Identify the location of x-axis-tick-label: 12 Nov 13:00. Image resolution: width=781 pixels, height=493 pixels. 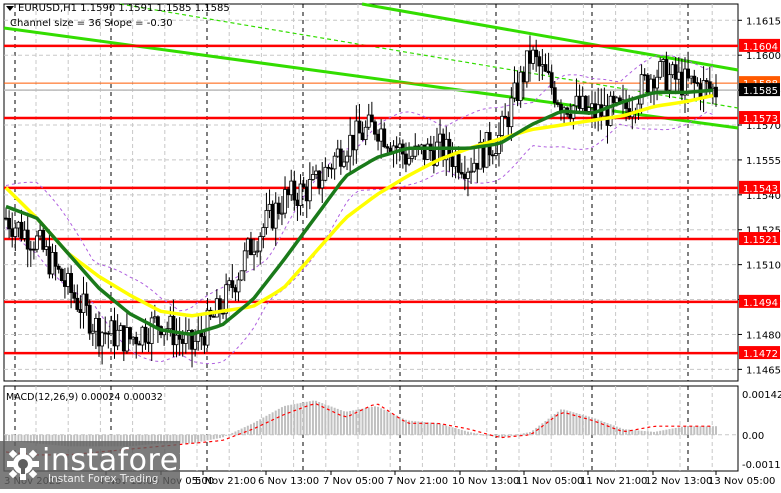
(678, 481).